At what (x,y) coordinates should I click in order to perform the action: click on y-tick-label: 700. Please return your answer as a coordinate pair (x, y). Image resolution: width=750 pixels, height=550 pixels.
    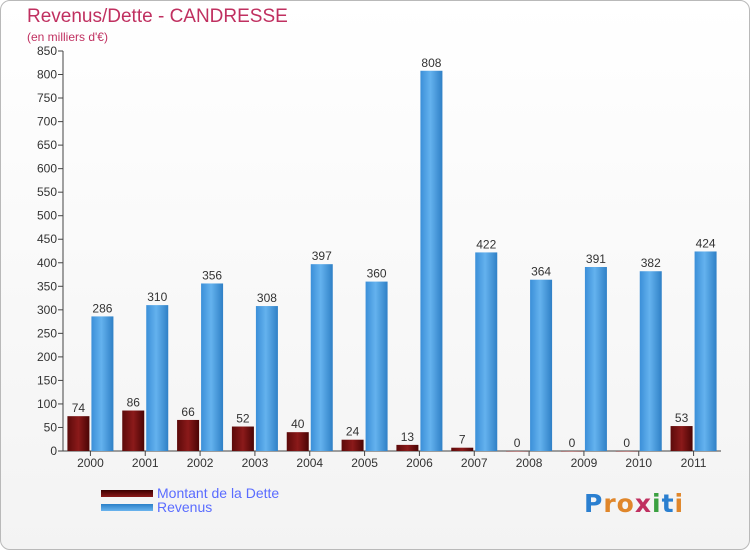
    Looking at the image, I should click on (47, 122).